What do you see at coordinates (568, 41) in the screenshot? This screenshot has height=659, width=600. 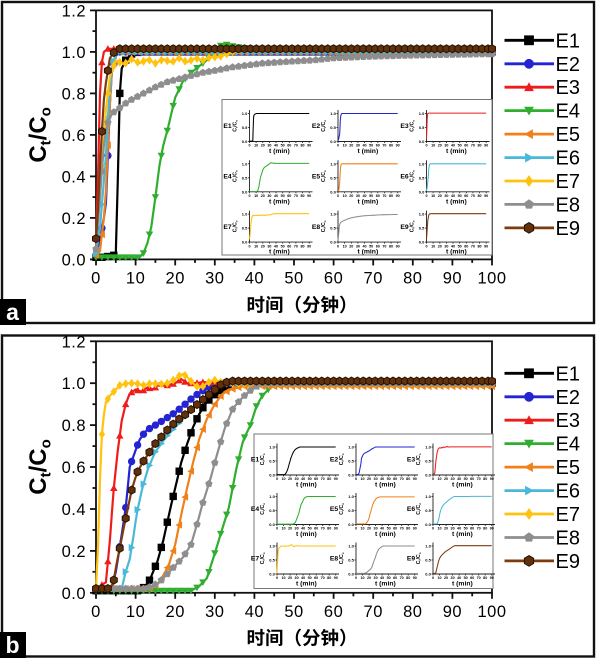 I see `svg-text: E1` at bounding box center [568, 41].